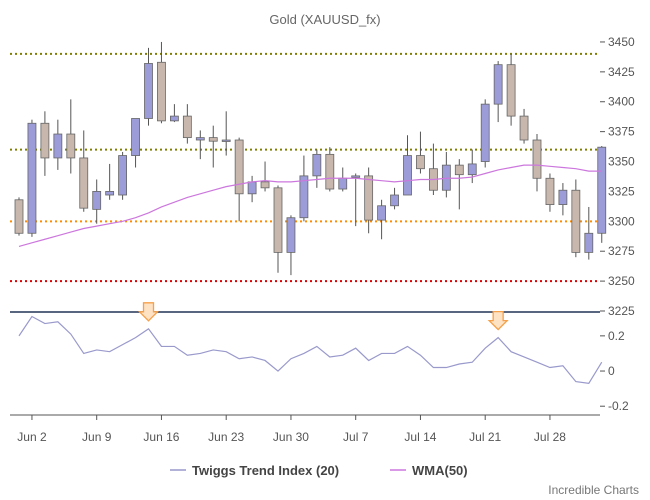 This screenshot has width=650, height=500. Describe the element at coordinates (593, 490) in the screenshot. I see `watermark: Incredible Charts` at that location.